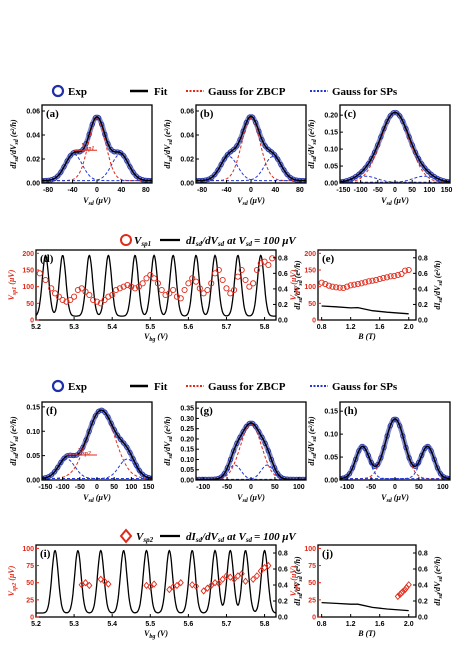 Image resolution: width=463 pixels, height=656 pixels. What do you see at coordinates (430, 190) in the screenshot?
I see `x-tick-label: 100` at bounding box center [430, 190].